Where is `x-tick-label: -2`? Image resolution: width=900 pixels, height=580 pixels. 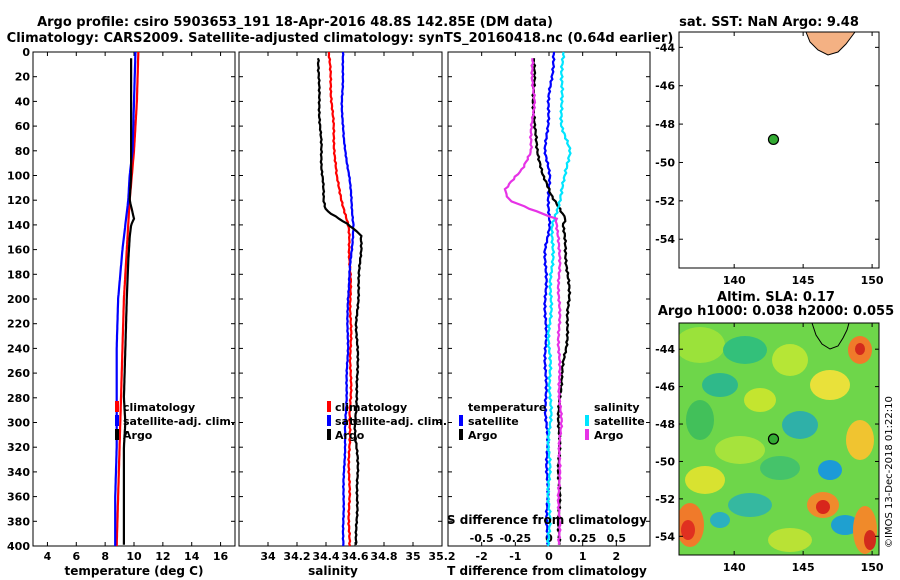
x-tick-label: -2 is located at coordinates (482, 556).